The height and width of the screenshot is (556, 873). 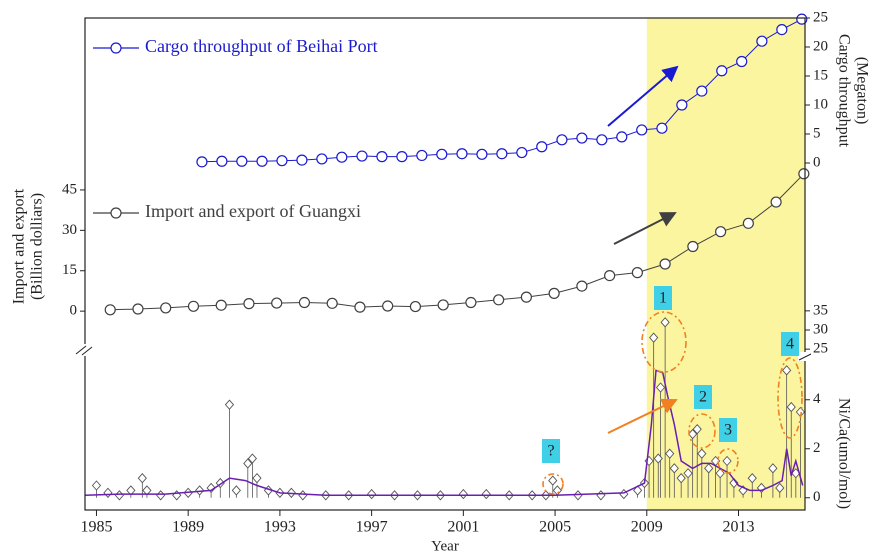 I want to click on y-tick-label: 15, so click(x=69, y=270).